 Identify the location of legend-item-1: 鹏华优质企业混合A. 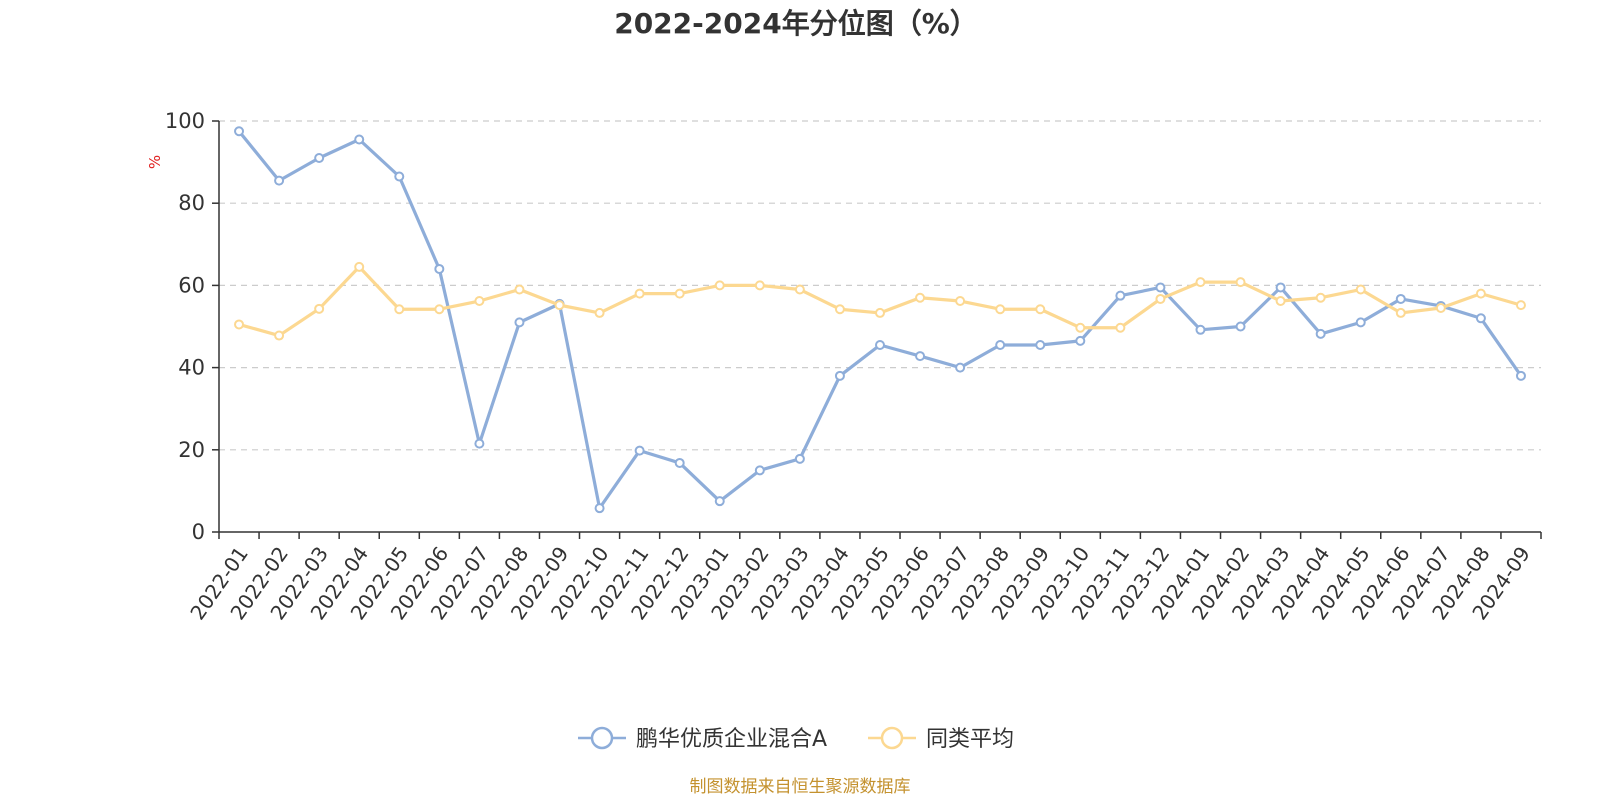
(702, 739).